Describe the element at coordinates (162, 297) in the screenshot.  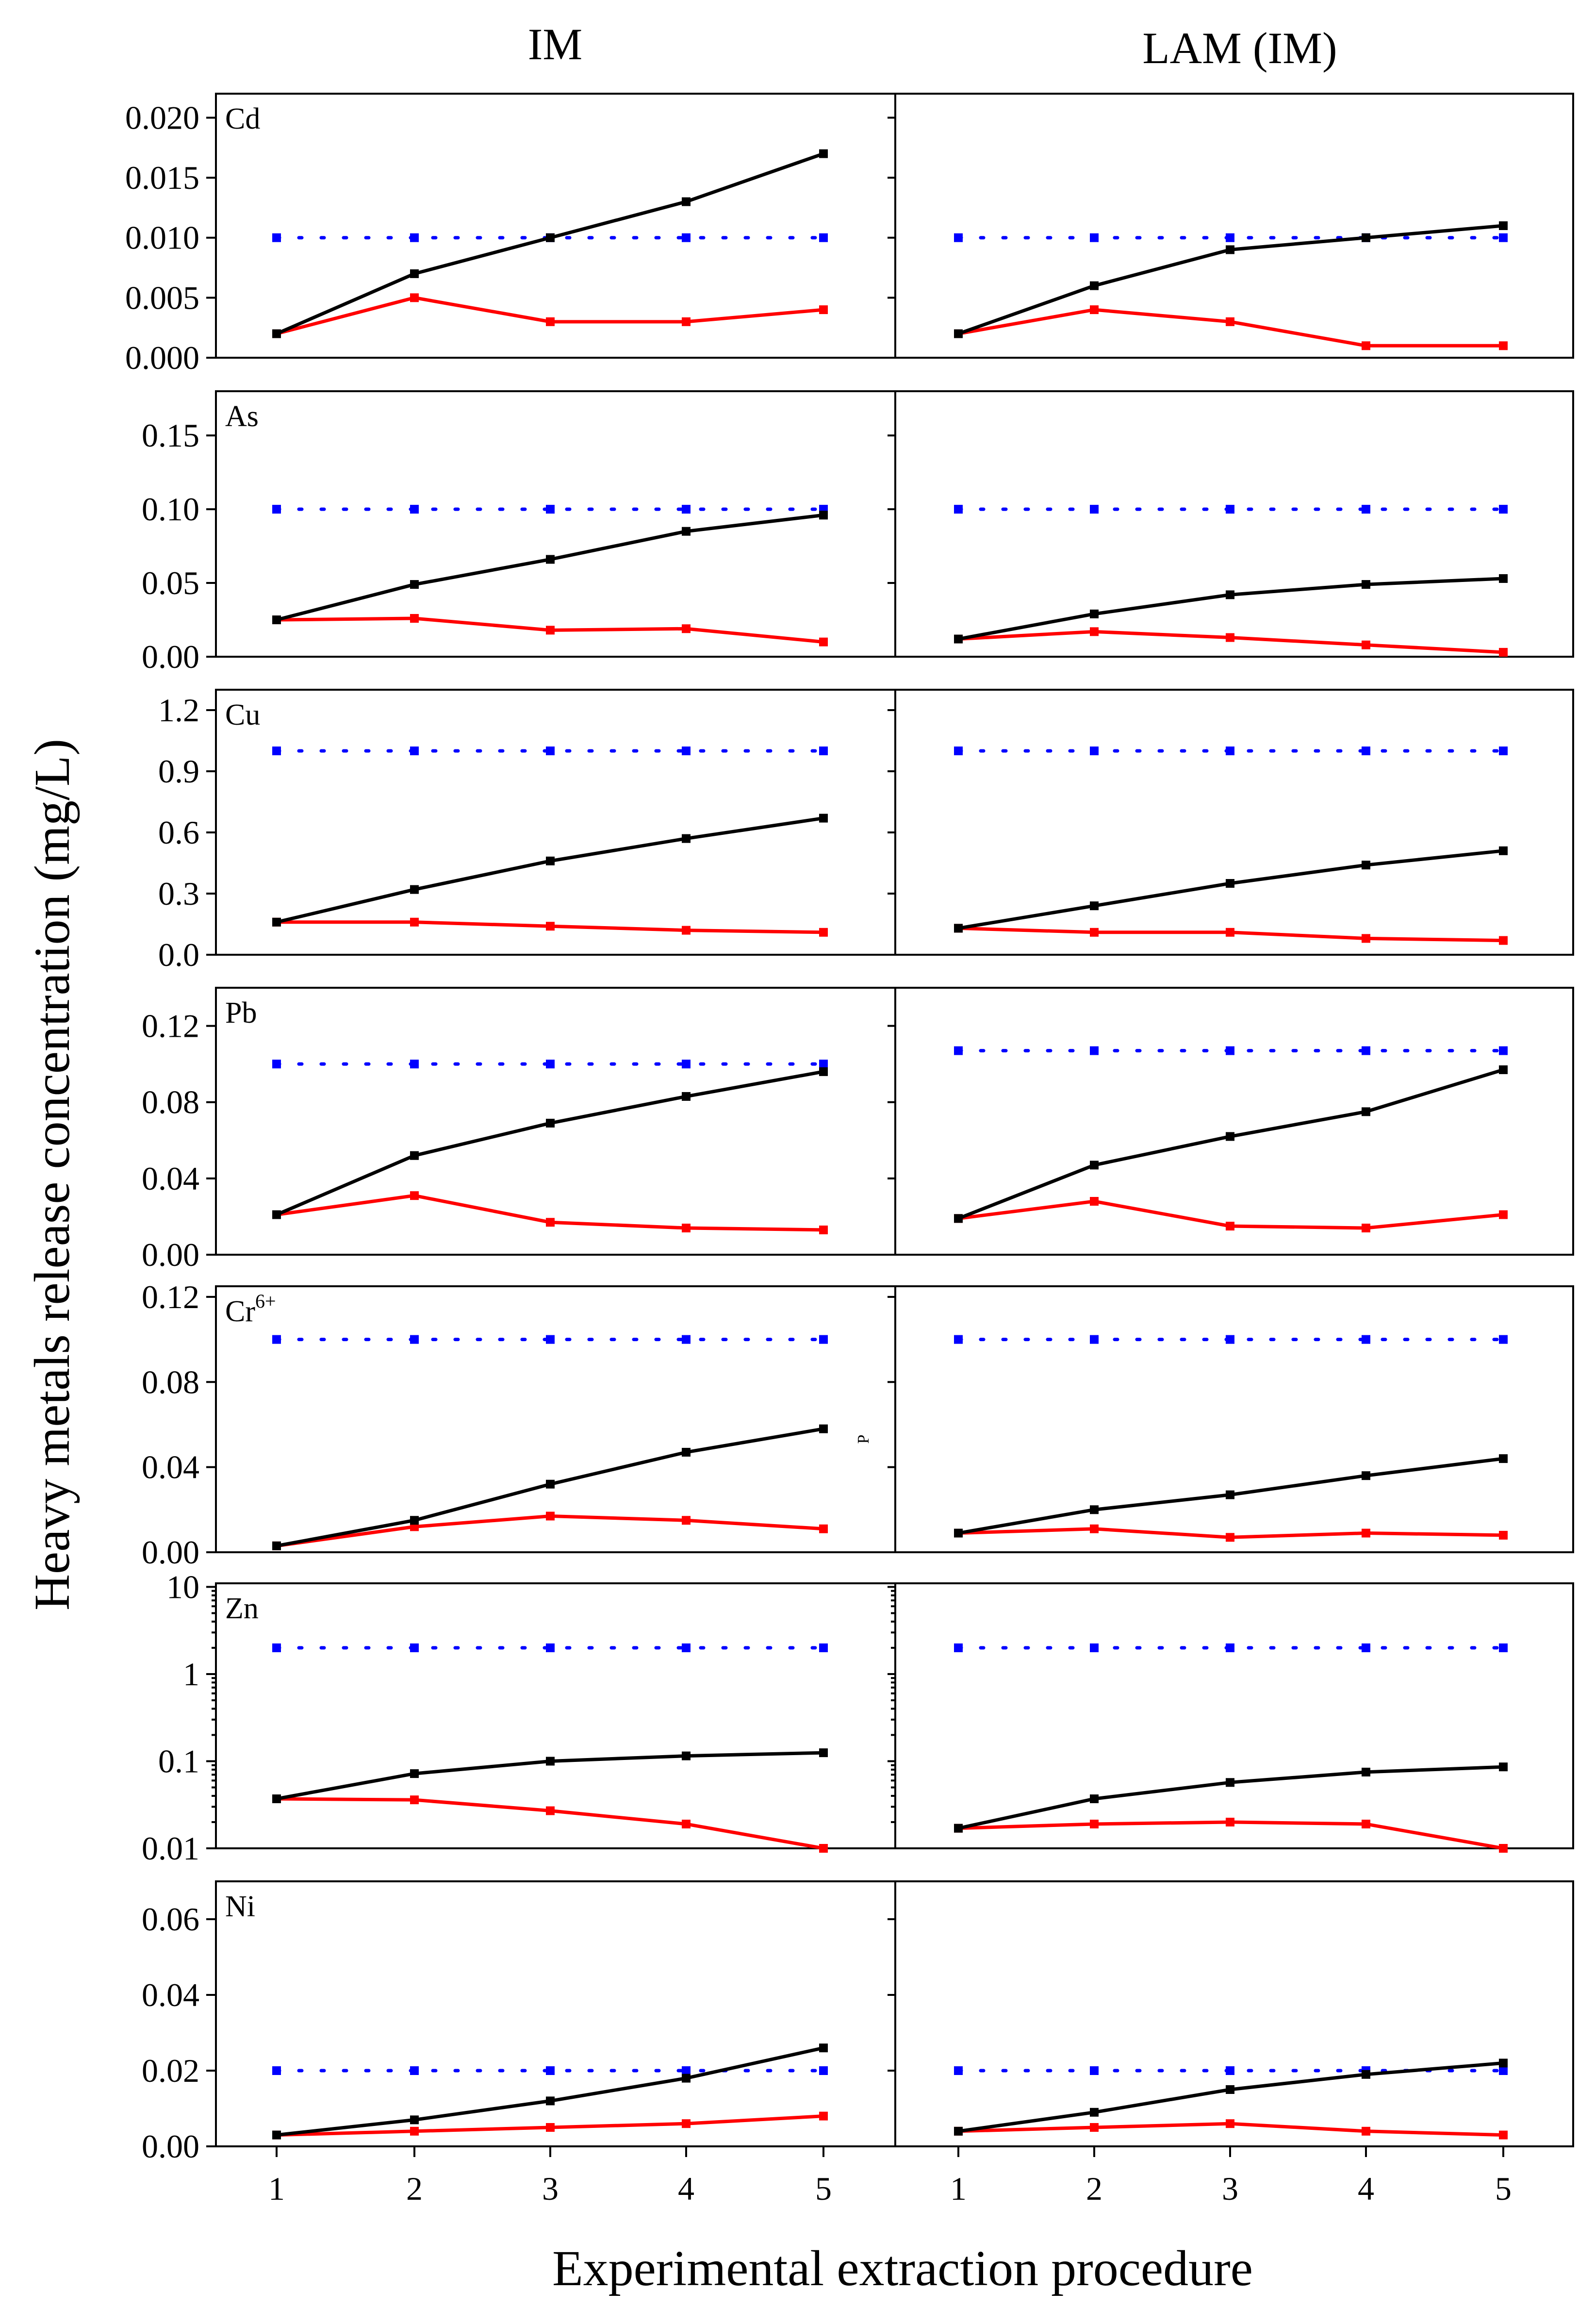
I see `y-tick-label-cd: 0.005` at that location.